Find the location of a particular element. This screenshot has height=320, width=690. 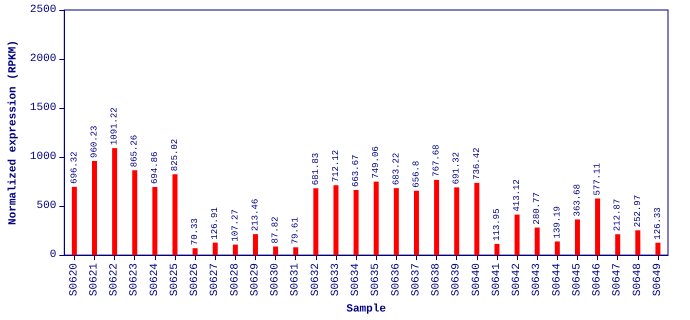

x-tick-label: S0627 is located at coordinates (215, 279).